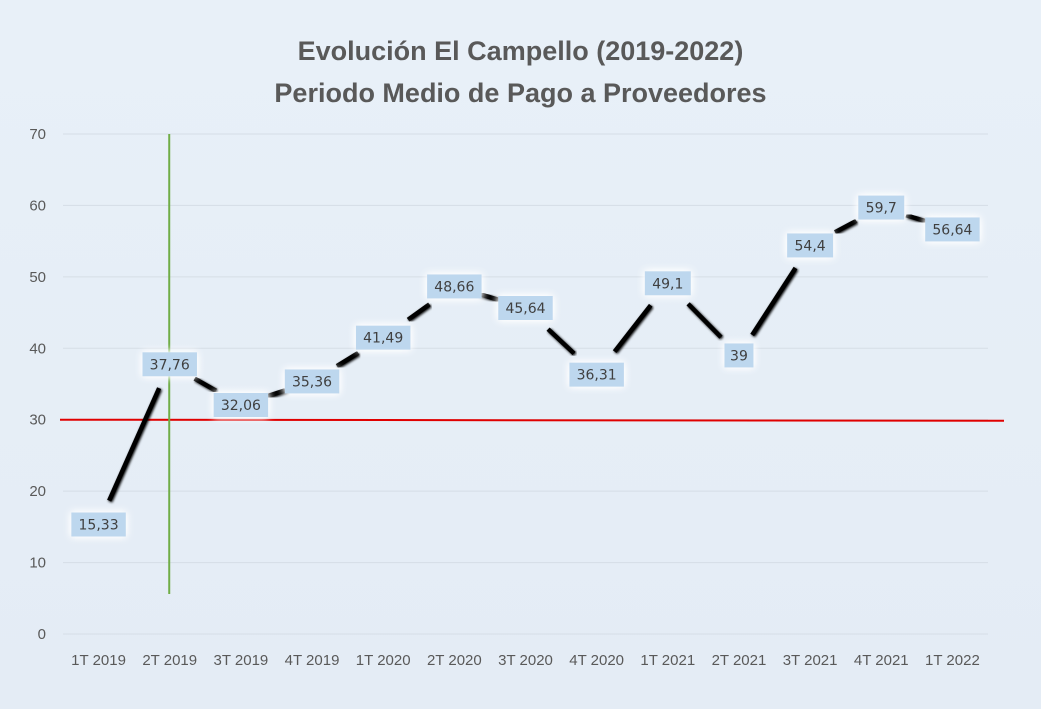 This screenshot has width=1041, height=709. I want to click on x-tick-label: 4T 2021, so click(881, 660).